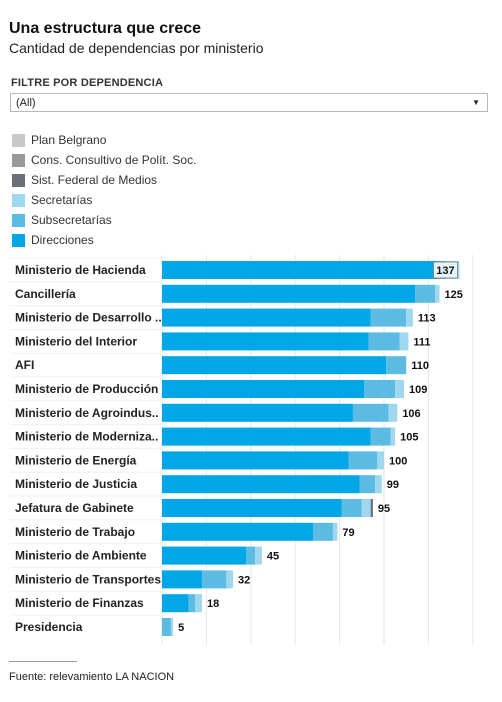 The width and height of the screenshot is (502, 702). Describe the element at coordinates (45, 294) in the screenshot. I see `category-label: Cancillería` at that location.